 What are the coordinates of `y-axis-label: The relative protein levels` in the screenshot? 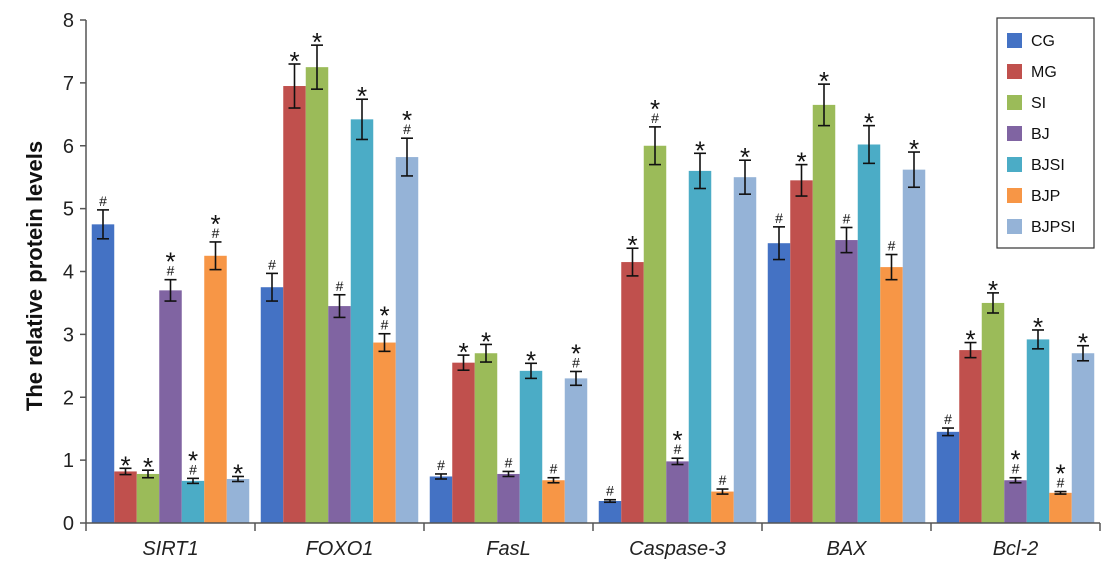 It's located at (34, 276).